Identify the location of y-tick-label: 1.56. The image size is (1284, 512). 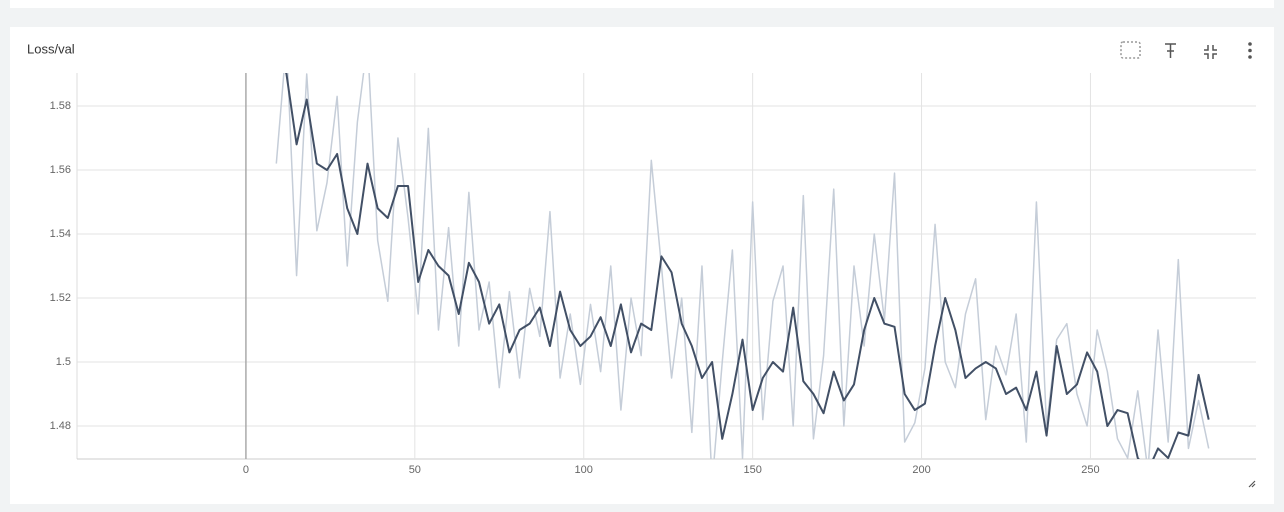
(60, 170).